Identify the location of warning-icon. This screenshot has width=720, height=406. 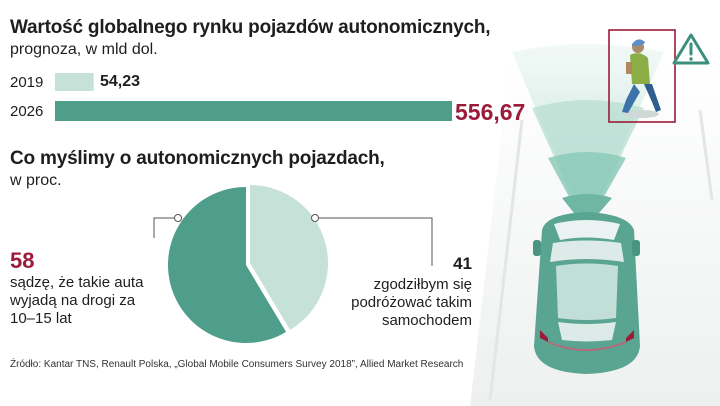
(691, 49).